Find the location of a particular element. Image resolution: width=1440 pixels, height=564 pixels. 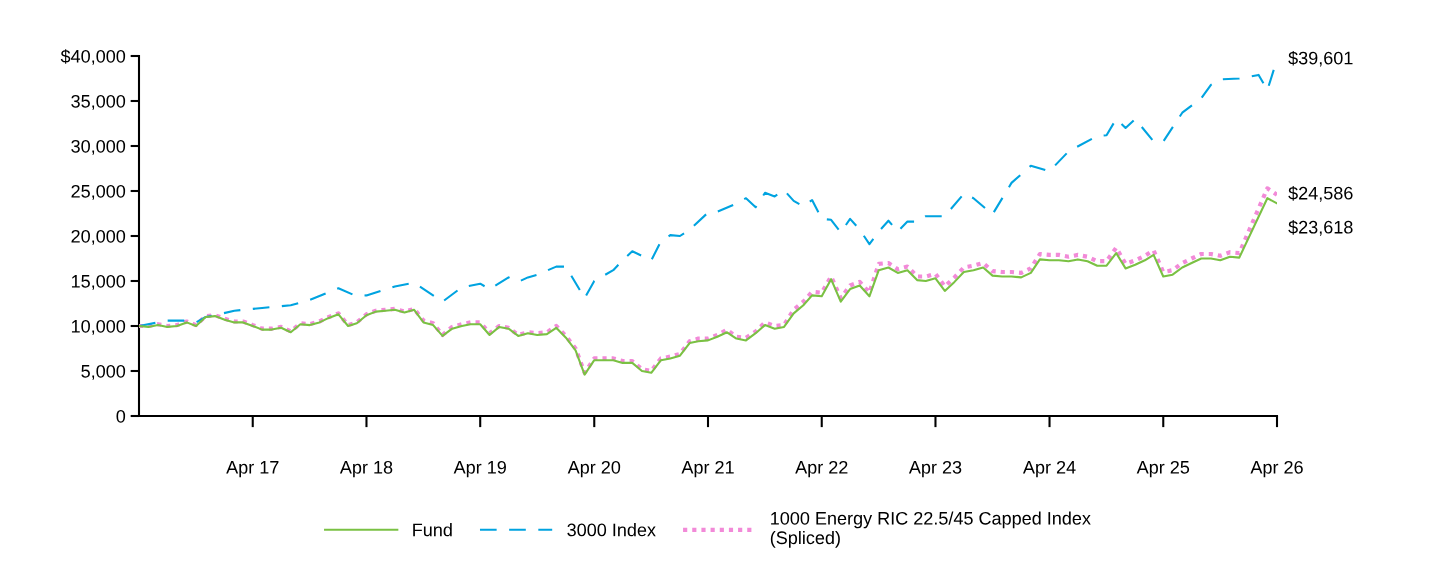

legend-label: 1000 Energy RIC 22.5/45 Capped Index (Spliced) is located at coordinates (930, 529).